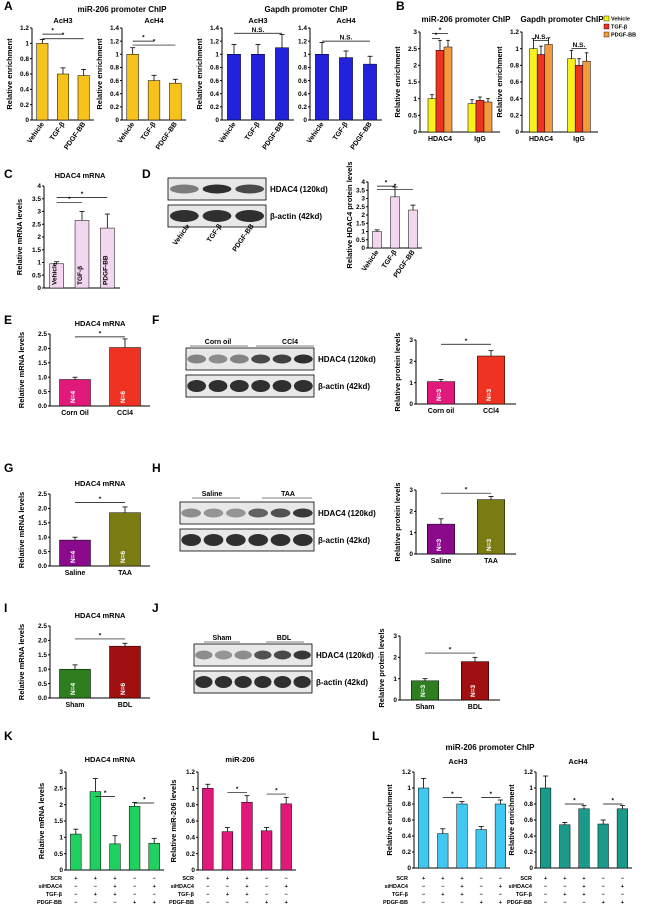 The height and width of the screenshot is (912, 650). I want to click on panel-letter-H: H, so click(156, 468).